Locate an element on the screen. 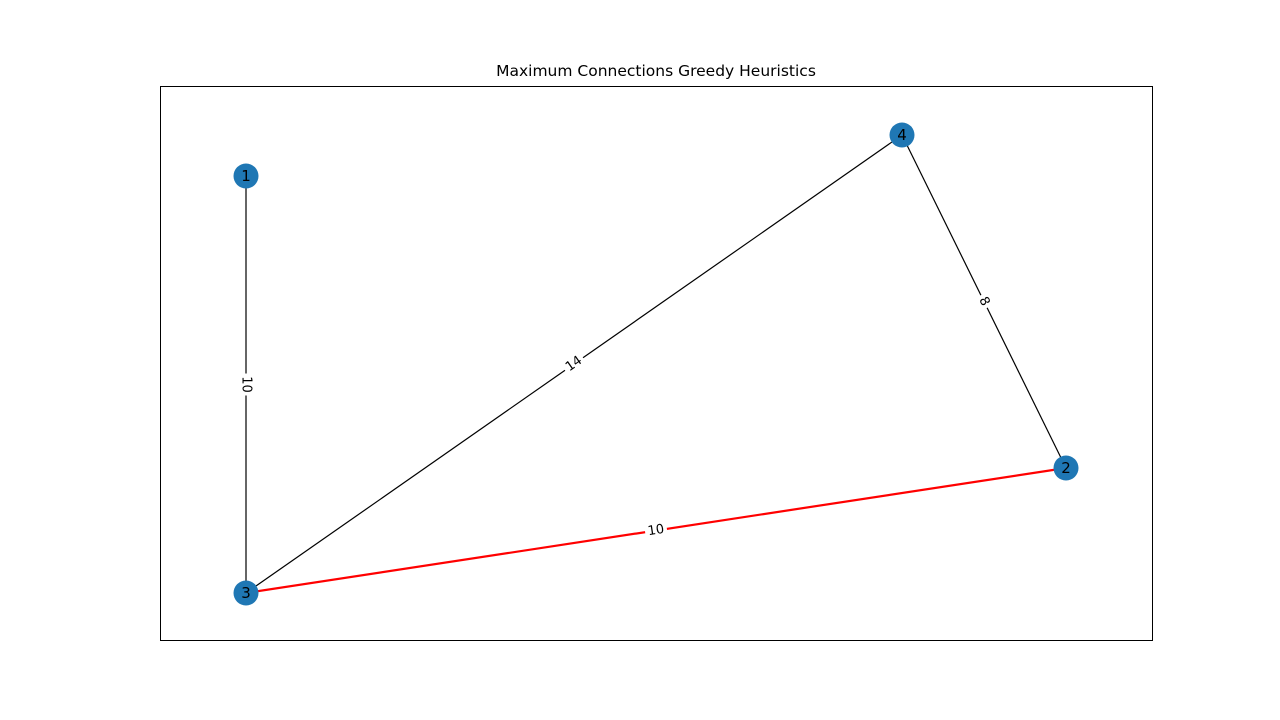 The image size is (1280, 720). node-label: 4 is located at coordinates (902, 135).